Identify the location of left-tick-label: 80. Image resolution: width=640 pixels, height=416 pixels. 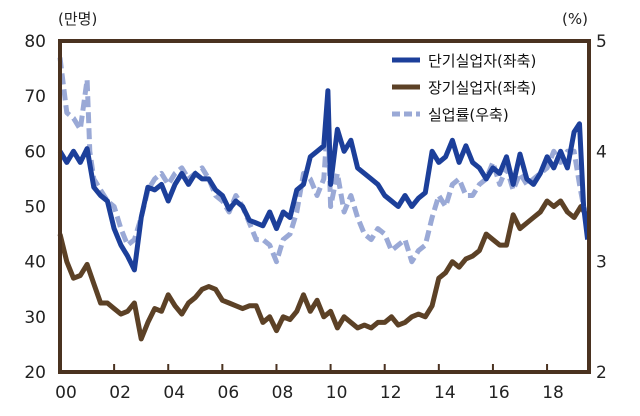
(35, 42).